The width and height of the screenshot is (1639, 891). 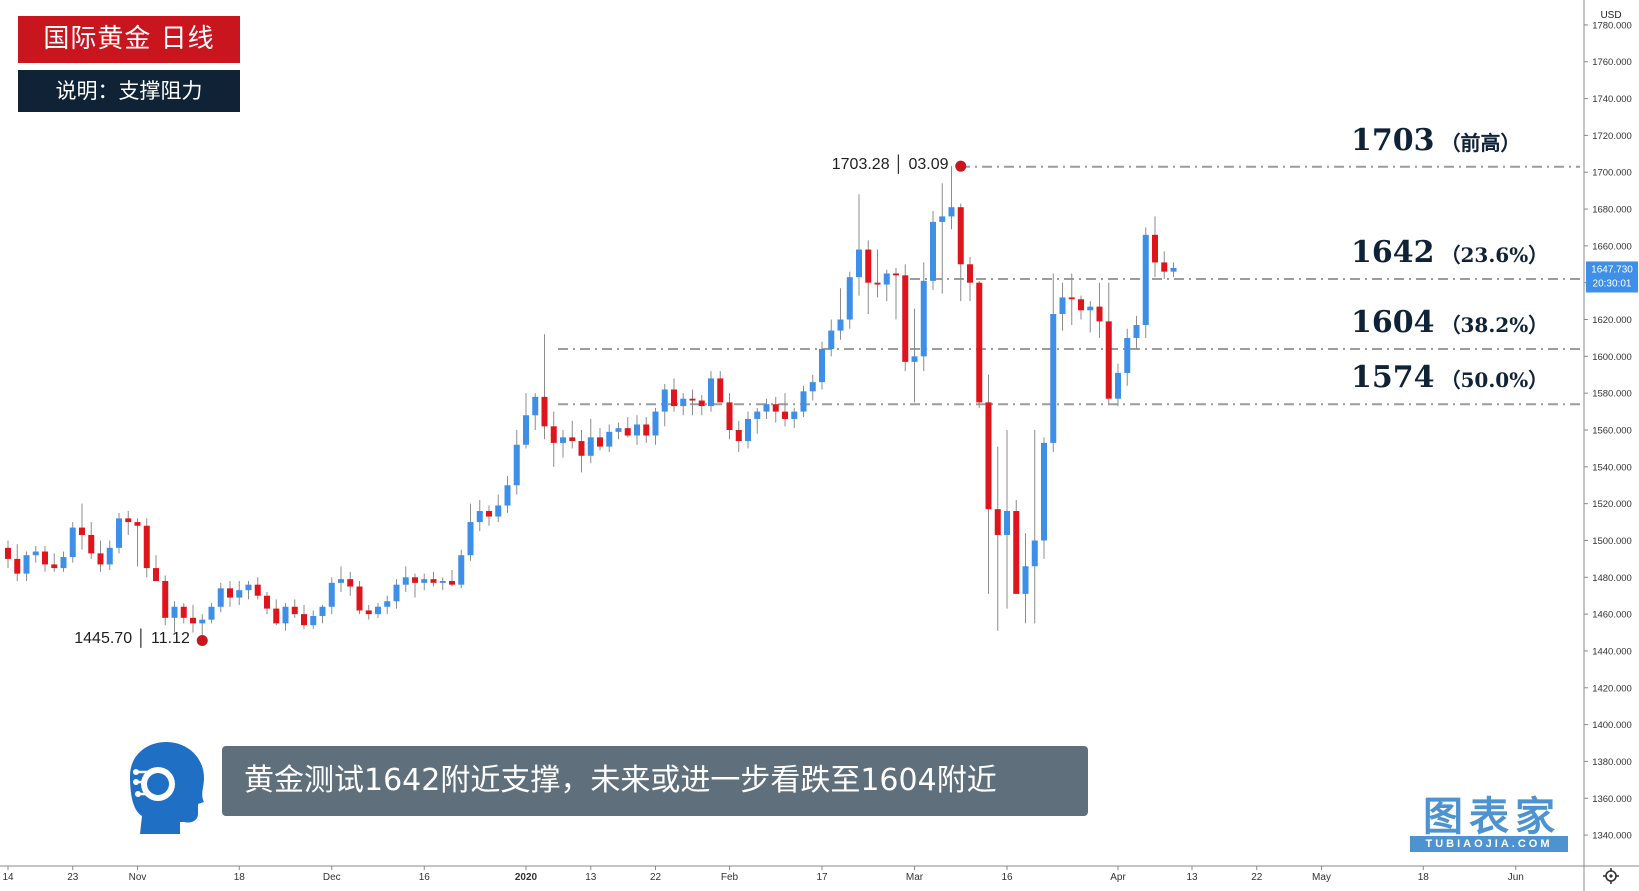 I want to click on extreme-price: 1703.28, so click(x=860, y=165).